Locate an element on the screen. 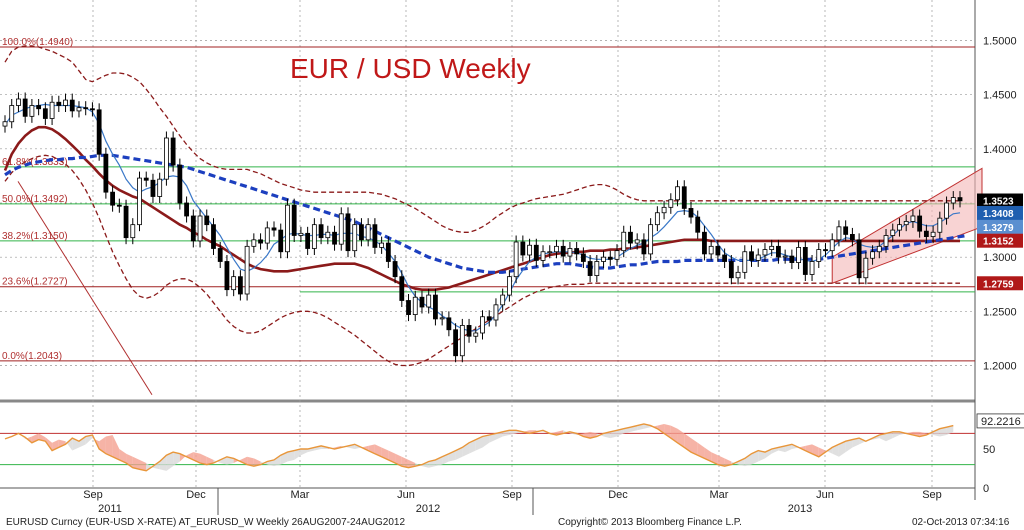  fib-label: 38.2%(1.3150) is located at coordinates (35, 236).